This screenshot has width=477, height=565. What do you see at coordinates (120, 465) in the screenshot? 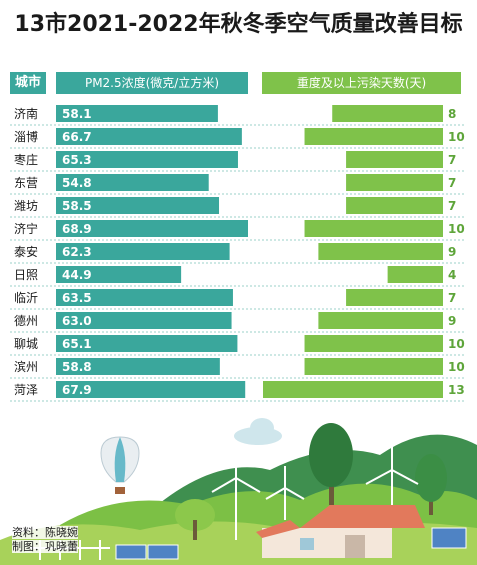
I see `balloon-icon` at bounding box center [120, 465].